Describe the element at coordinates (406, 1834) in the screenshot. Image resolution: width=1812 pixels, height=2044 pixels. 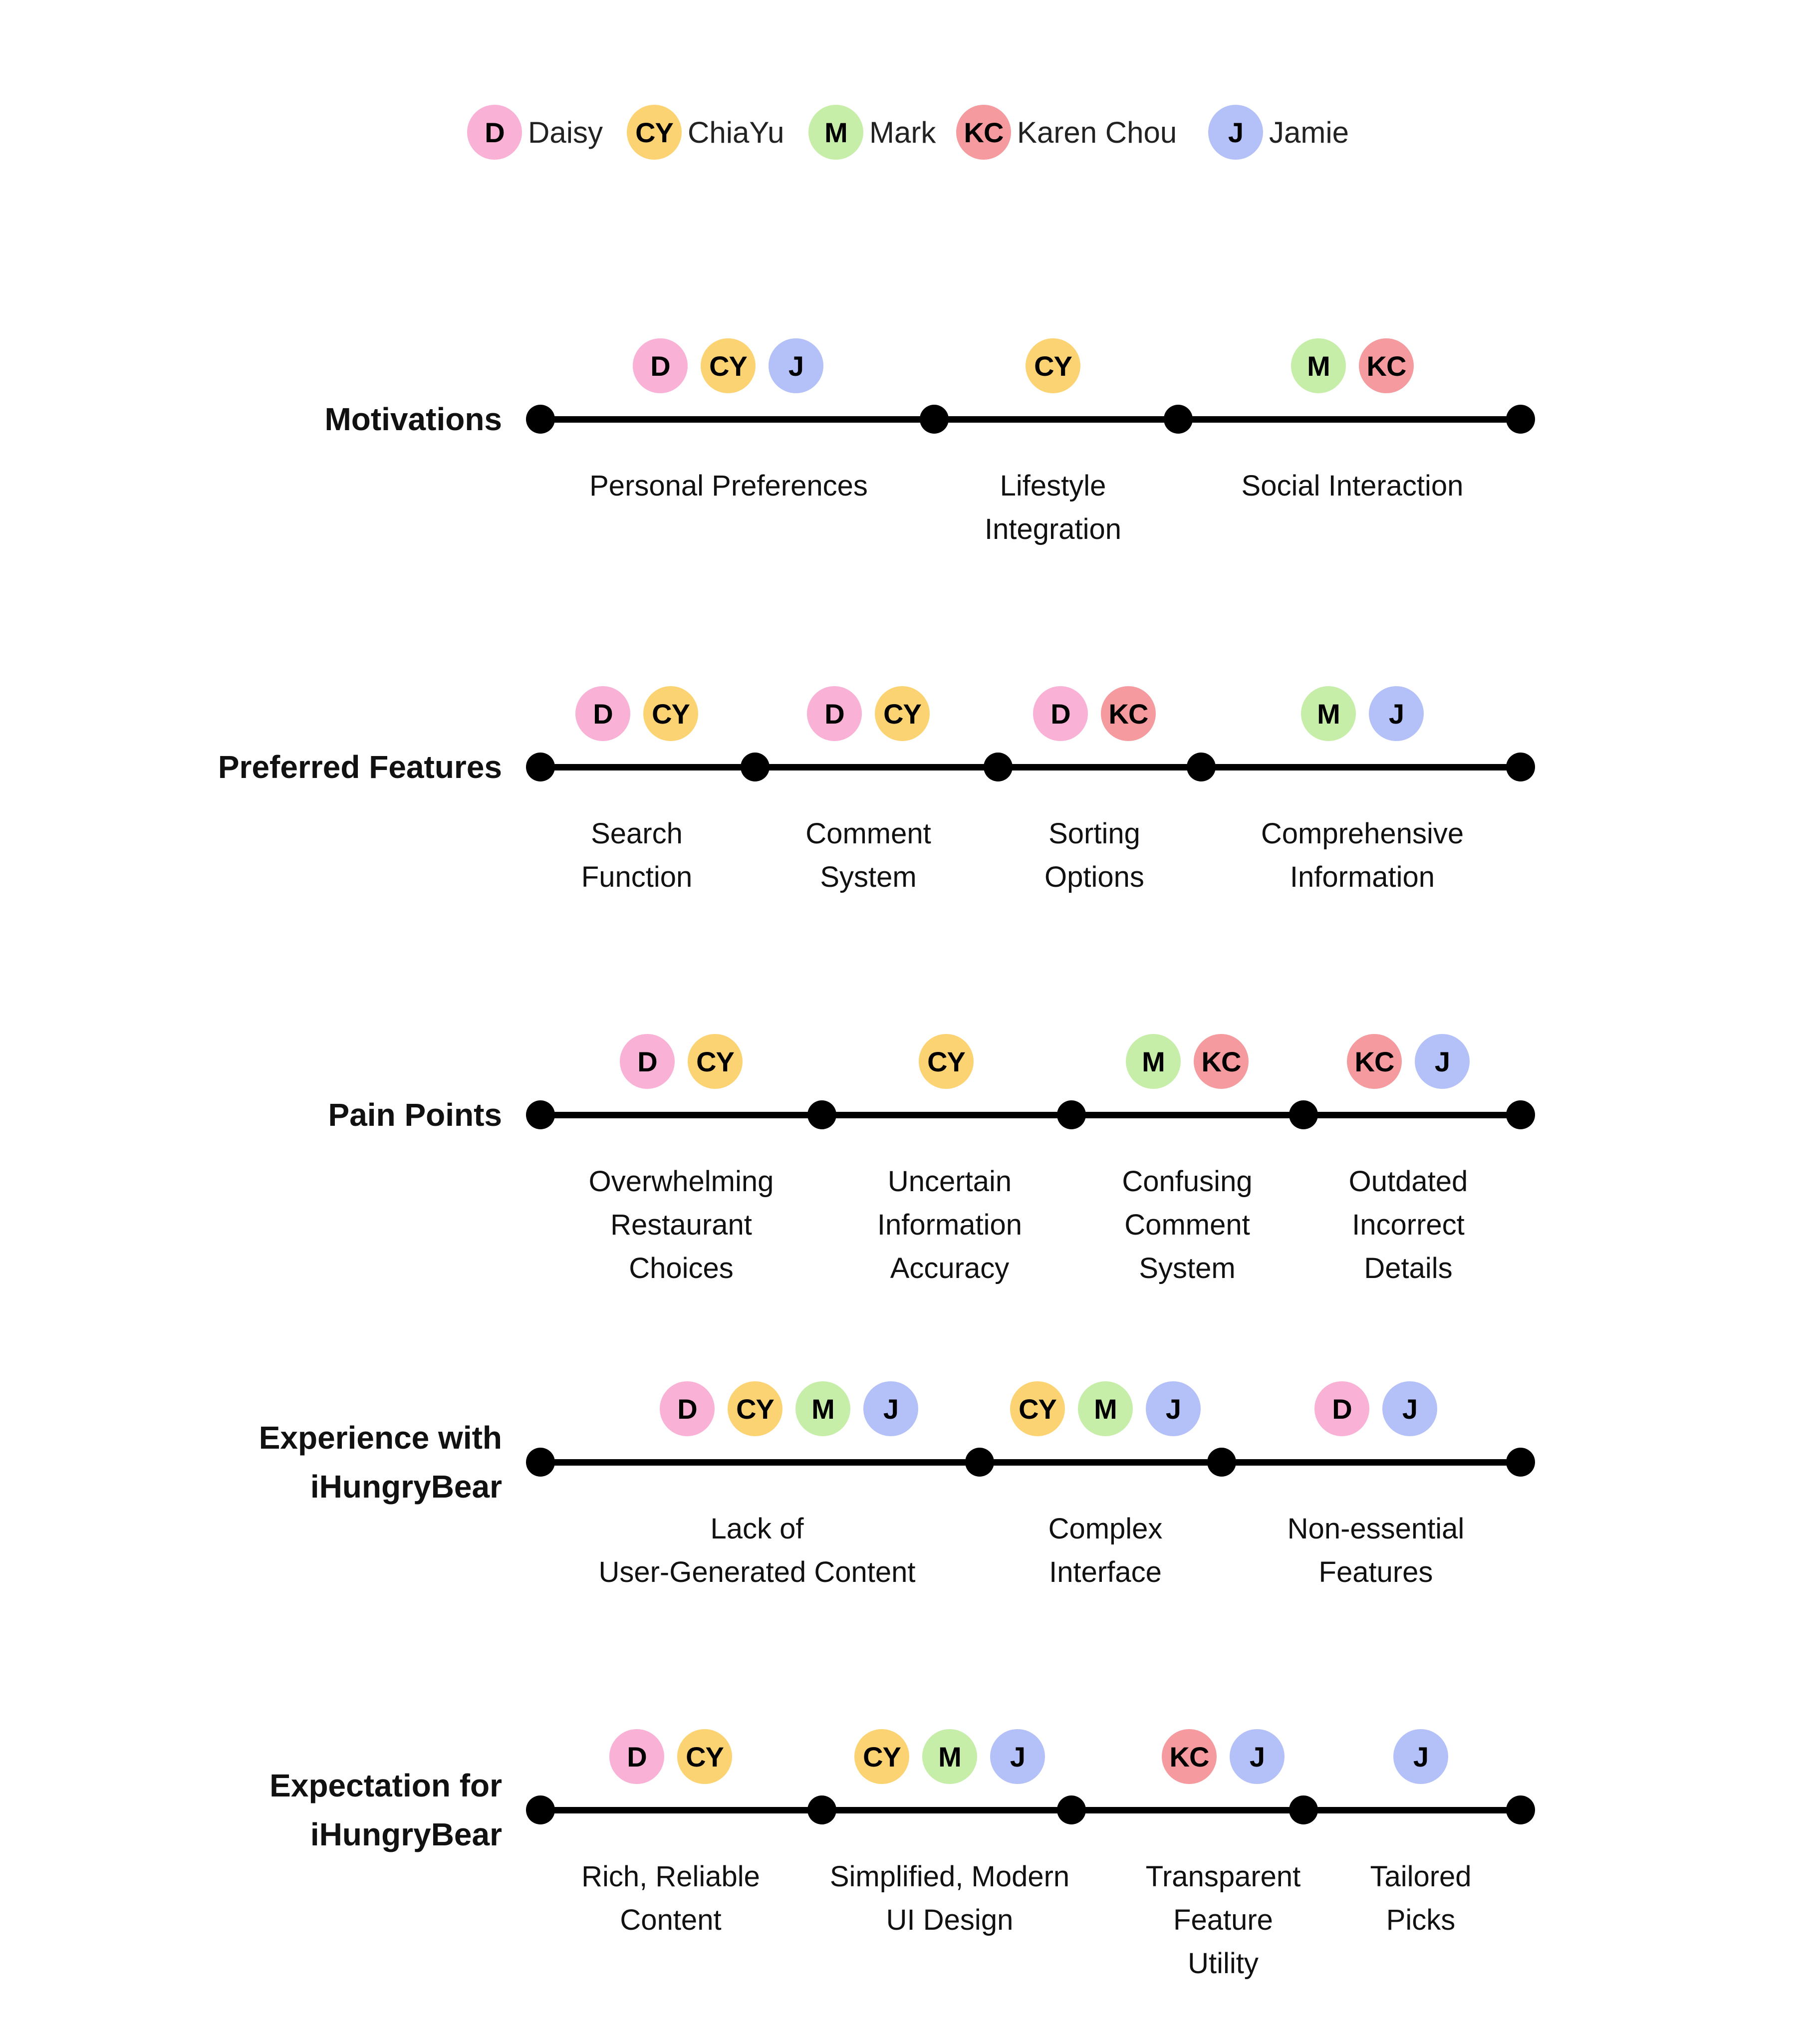
I see `row-title-line: iHungryBear` at that location.